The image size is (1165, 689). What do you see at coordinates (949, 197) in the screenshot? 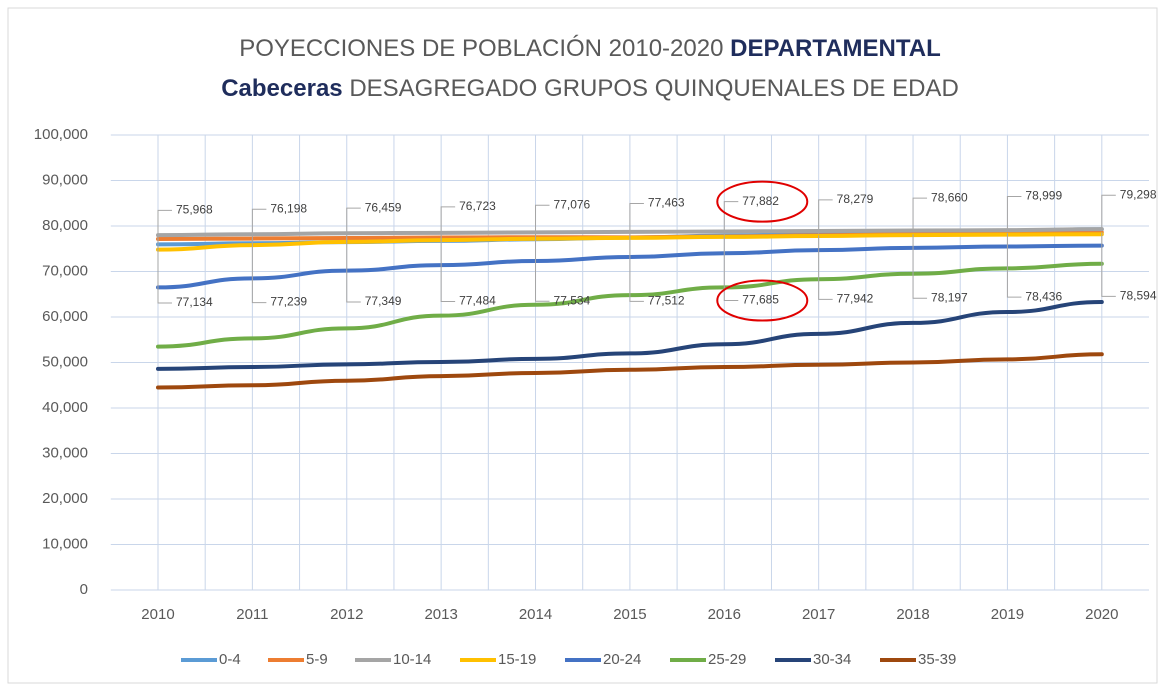
I see `data-label: 78,660` at bounding box center [949, 197].